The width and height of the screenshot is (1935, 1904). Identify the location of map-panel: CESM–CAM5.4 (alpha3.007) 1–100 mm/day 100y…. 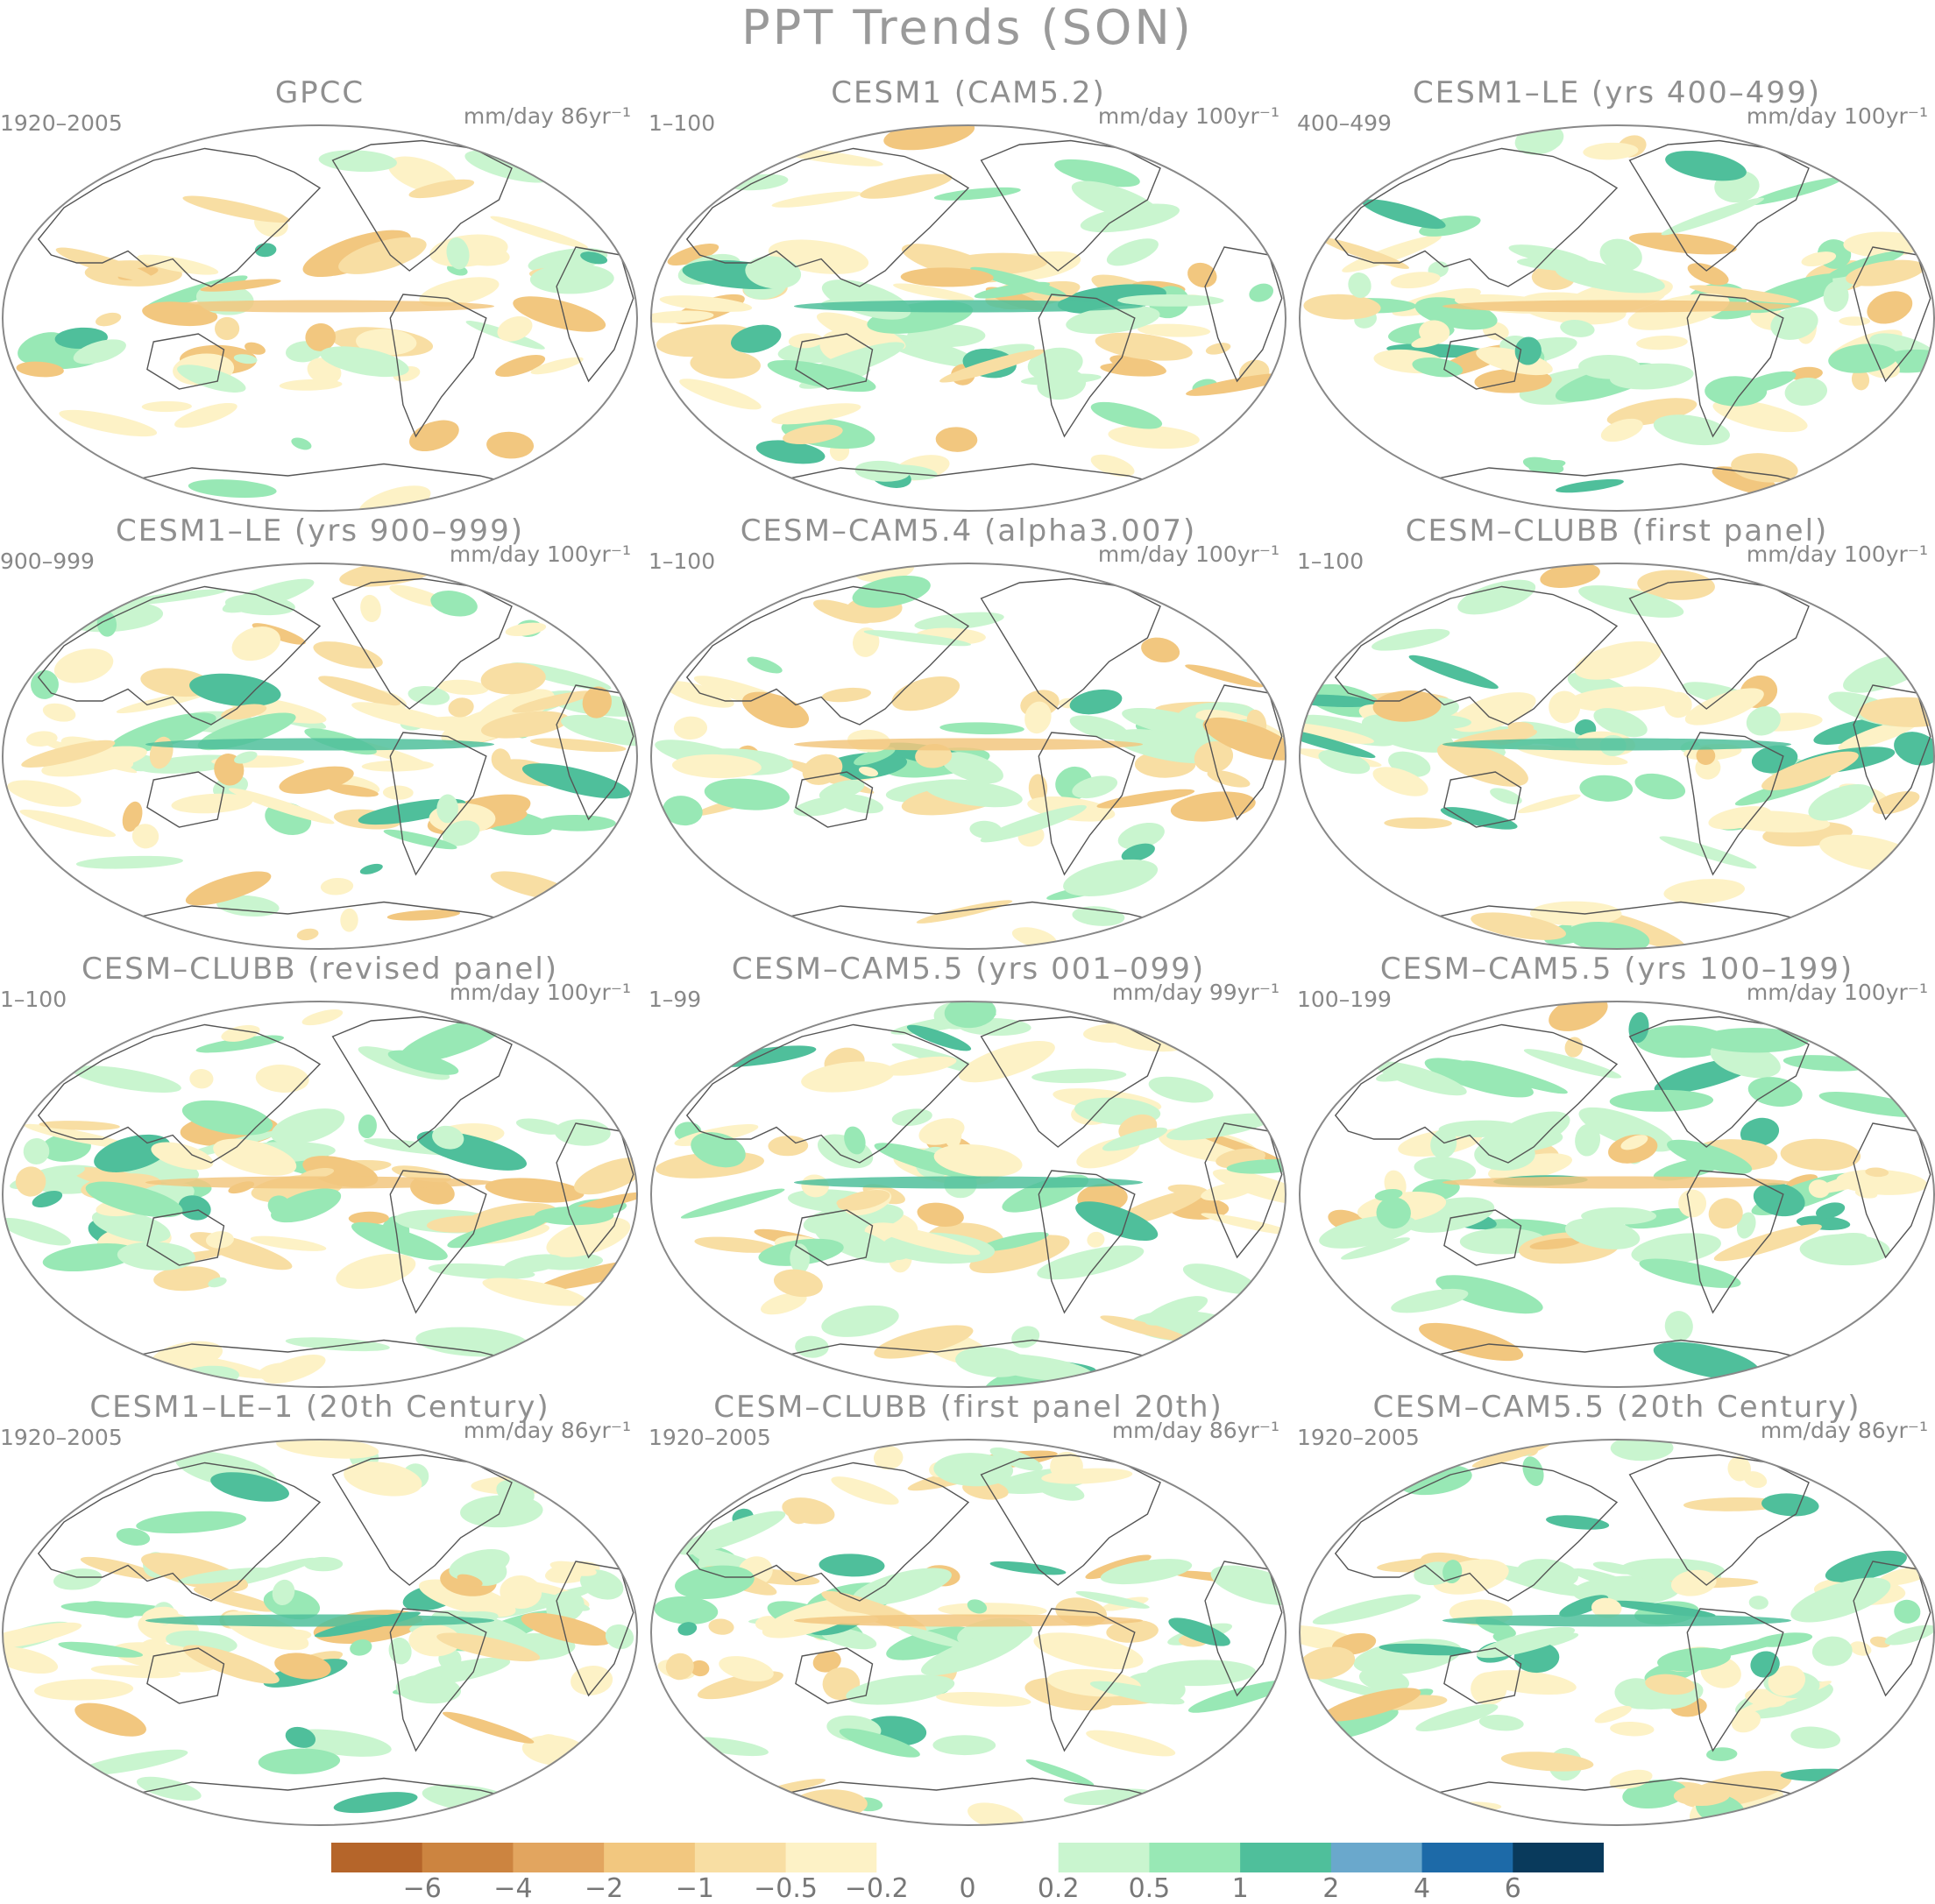
(968, 733).